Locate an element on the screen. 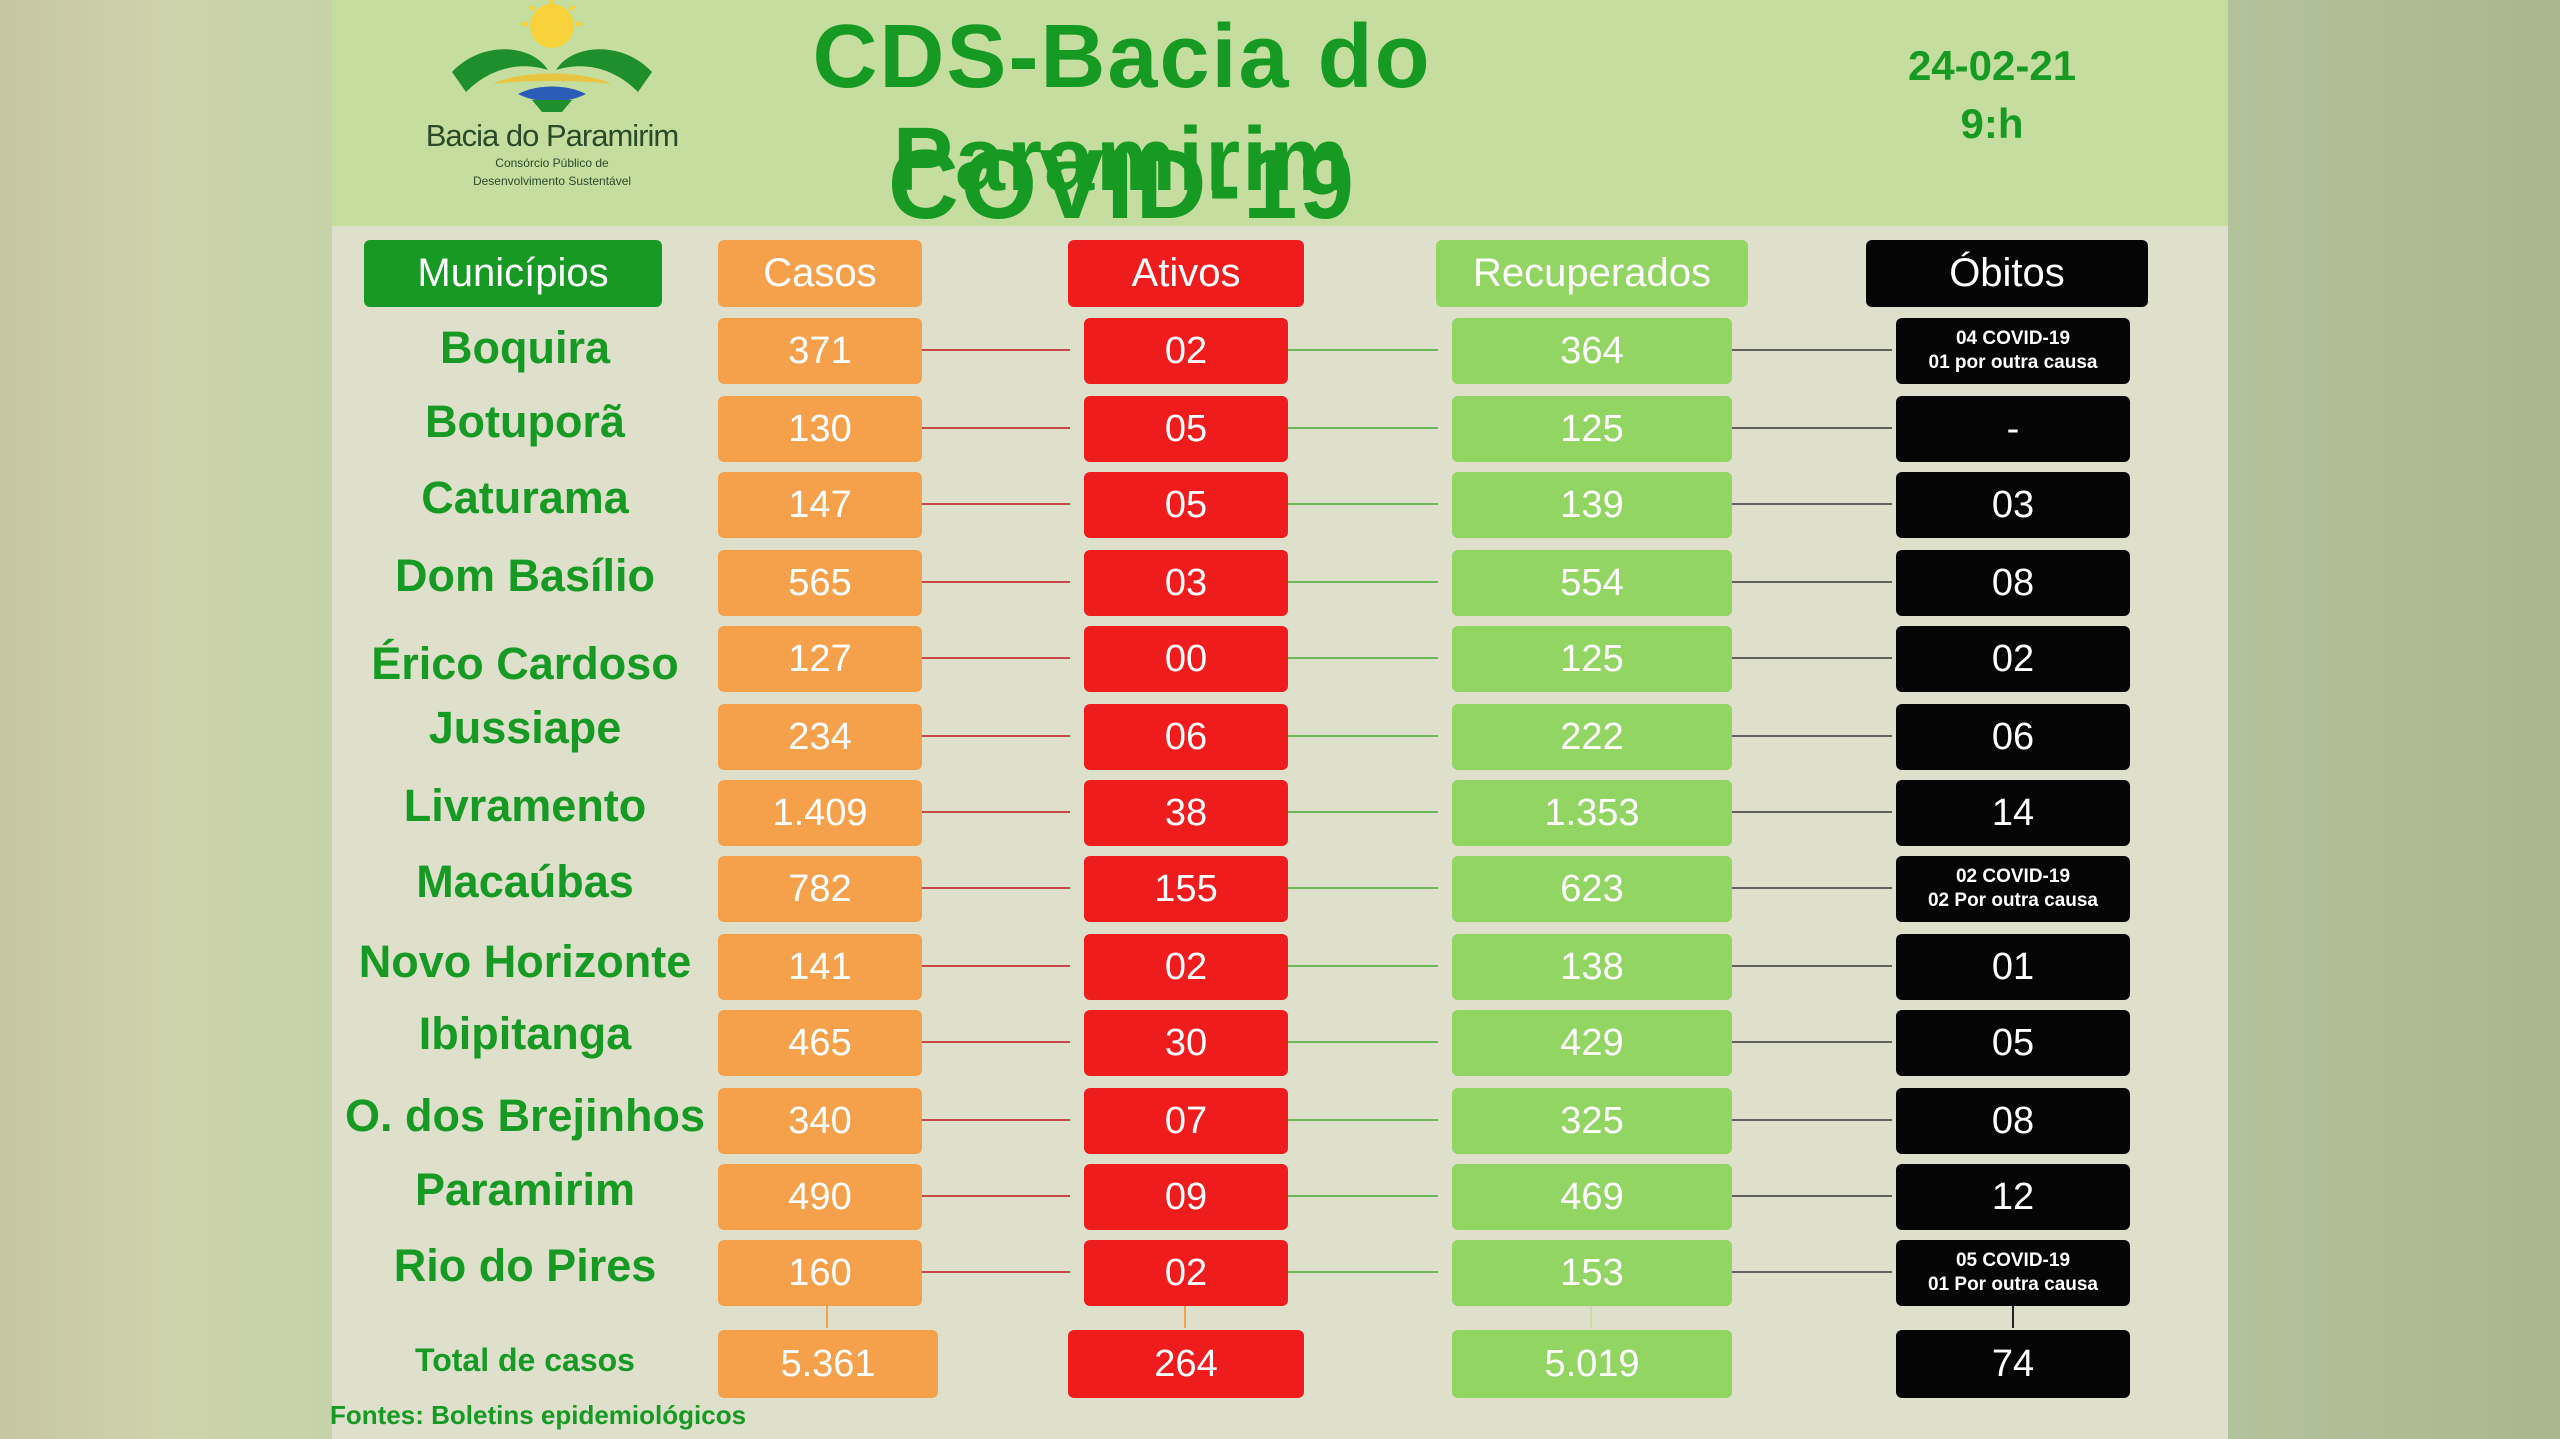  recuperados-value: 139 is located at coordinates (1592, 505).